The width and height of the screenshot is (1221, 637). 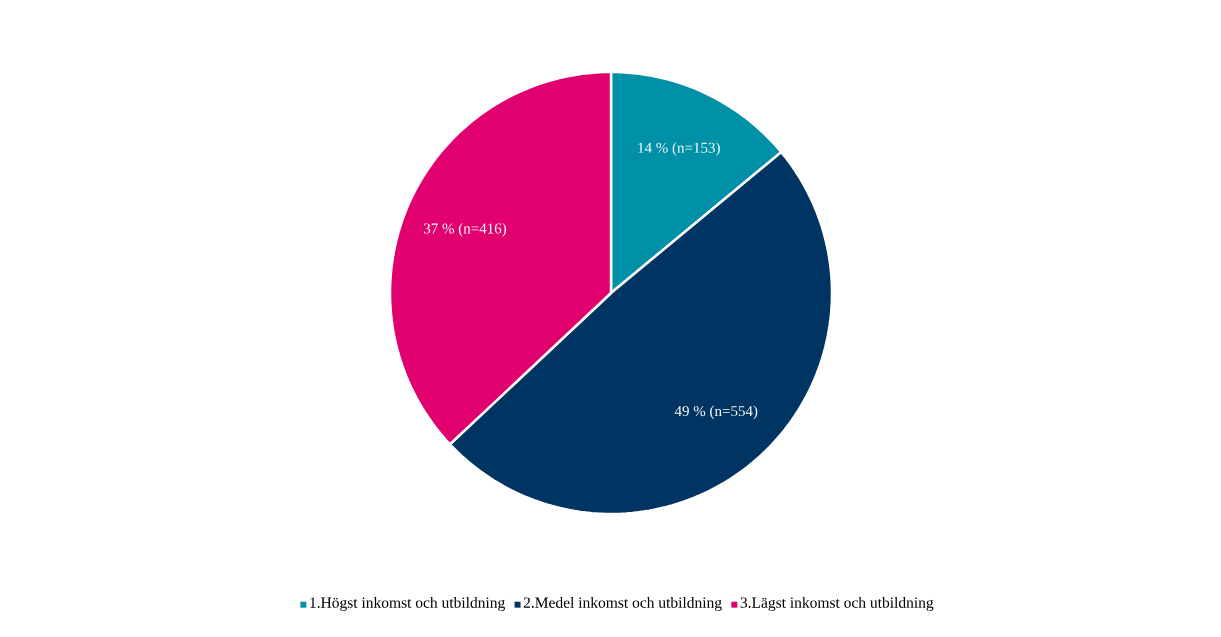 I want to click on legend-label: 3.Lägst inkomst och utbildning, so click(x=837, y=604).